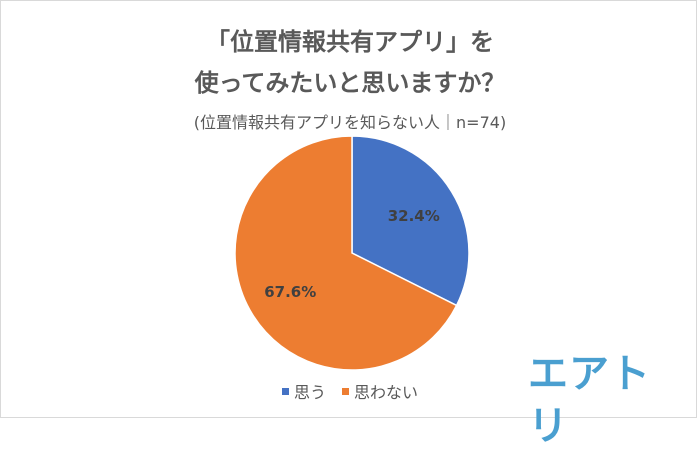 Image resolution: width=700 pixels, height=452 pixels. What do you see at coordinates (285, 391) in the screenshot?
I see `legend-swatch-yes` at bounding box center [285, 391].